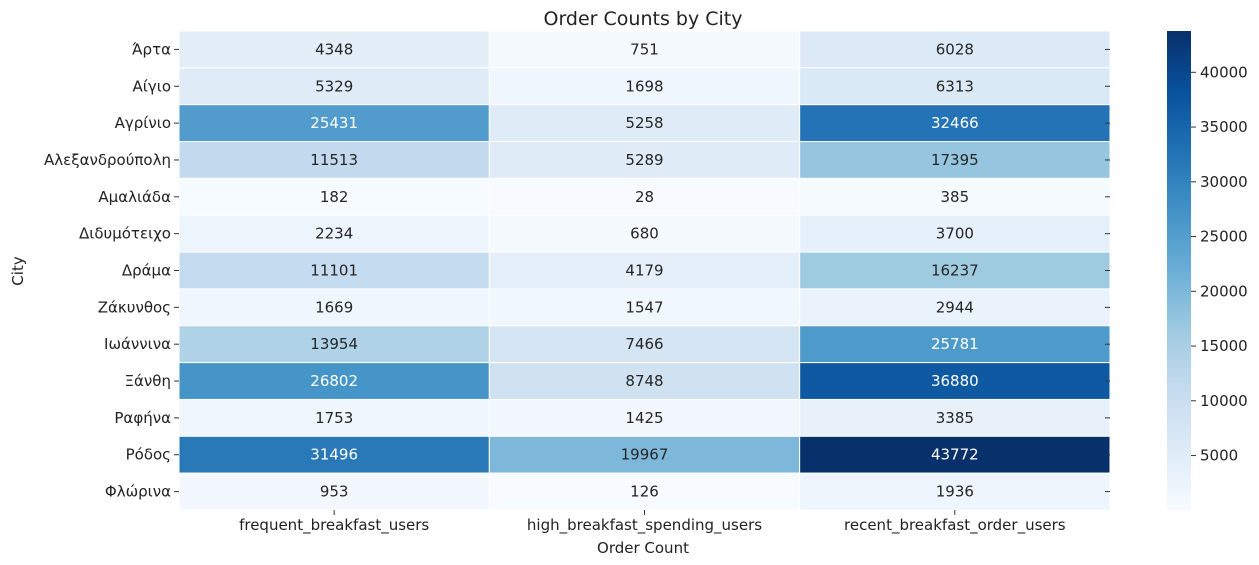  Describe the element at coordinates (955, 418) in the screenshot. I see `cell-value-label: 3385` at that location.